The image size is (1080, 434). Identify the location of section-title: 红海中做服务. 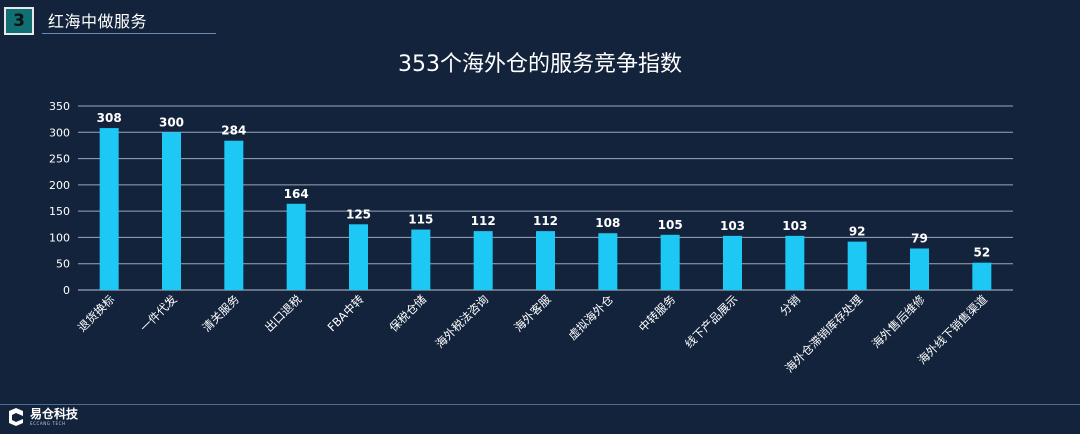
(98, 21).